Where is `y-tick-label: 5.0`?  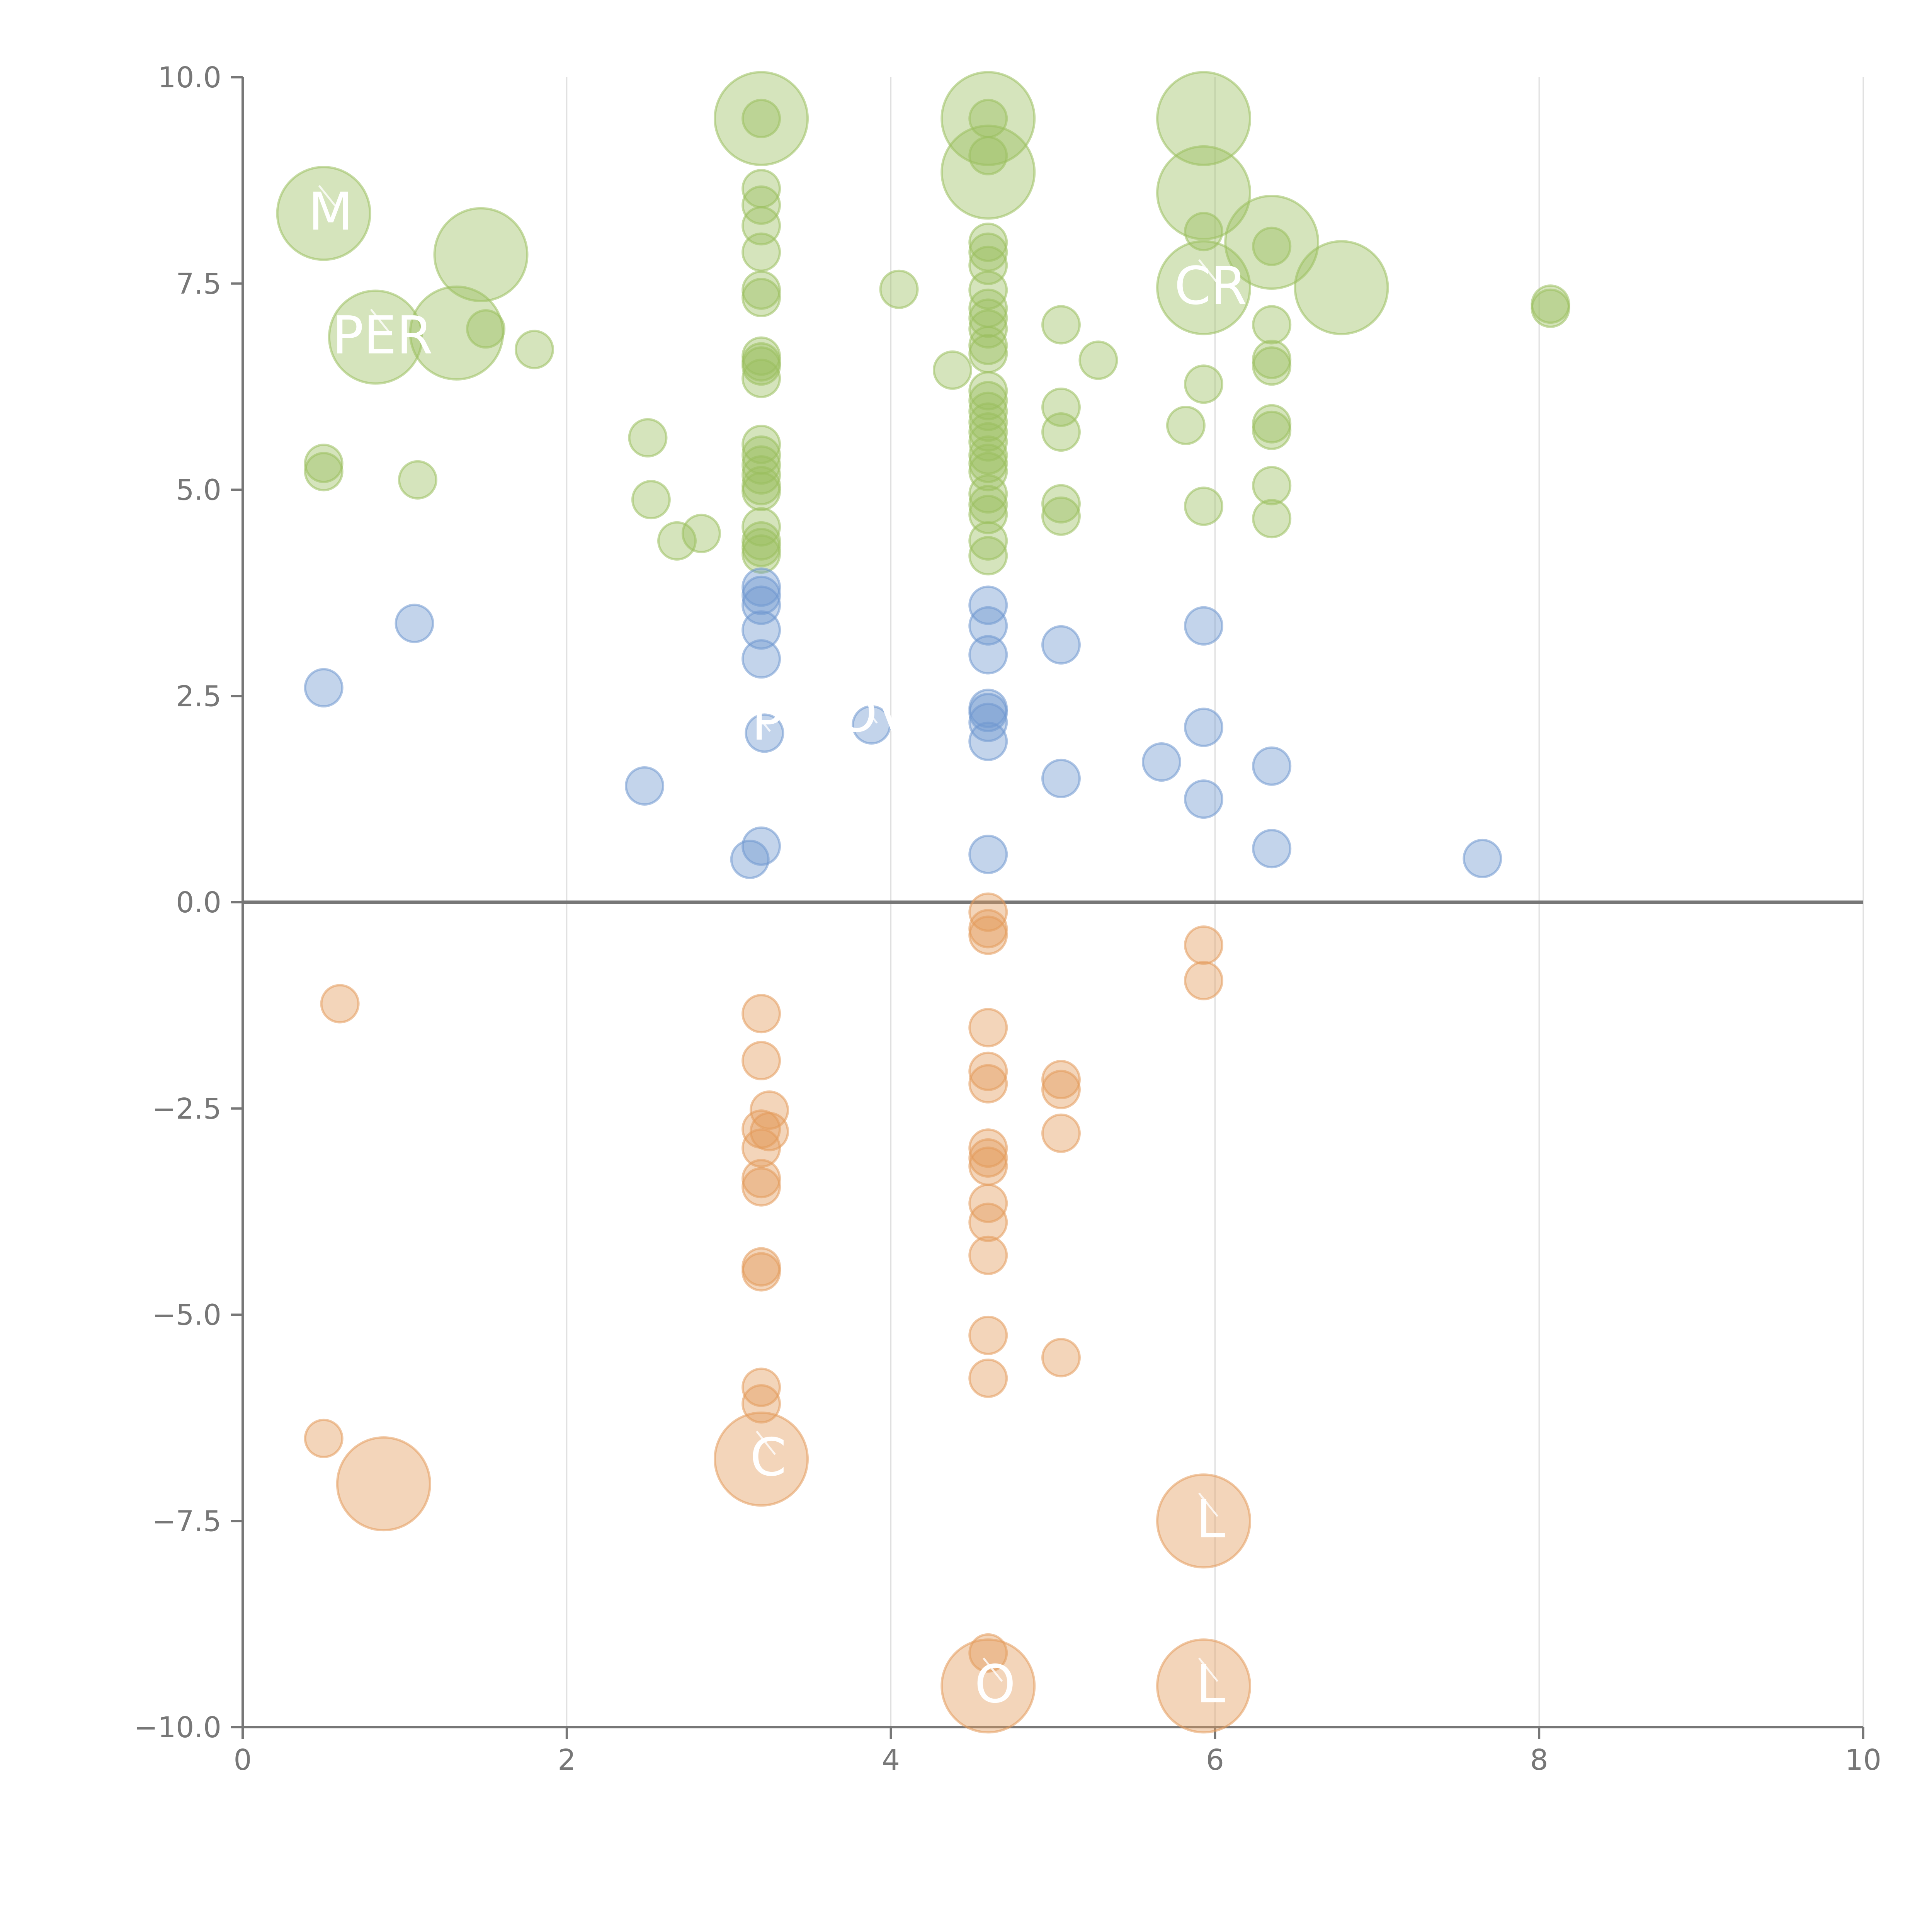
y-tick-label: 5.0 is located at coordinates (198, 491).